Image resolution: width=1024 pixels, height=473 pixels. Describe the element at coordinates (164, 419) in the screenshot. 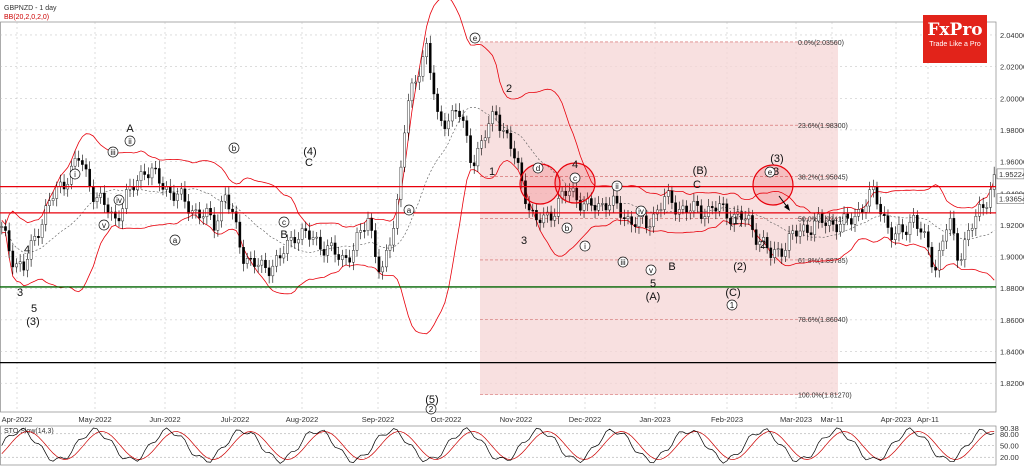

I see `x-tick-label: Jun-2022` at that location.